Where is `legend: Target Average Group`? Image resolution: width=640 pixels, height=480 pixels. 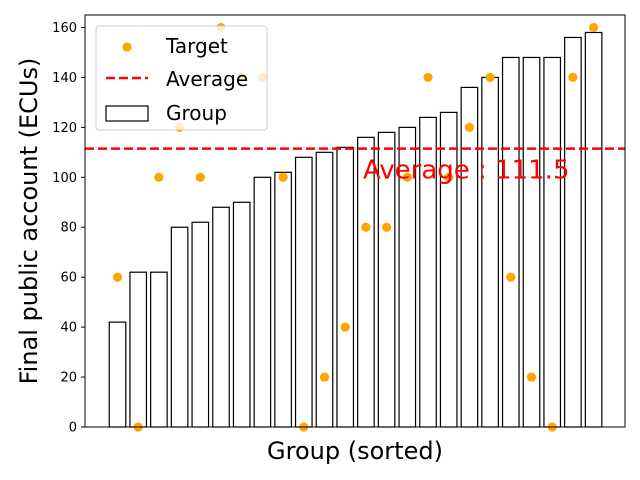
legend: Target Average Group is located at coordinates (181, 78).